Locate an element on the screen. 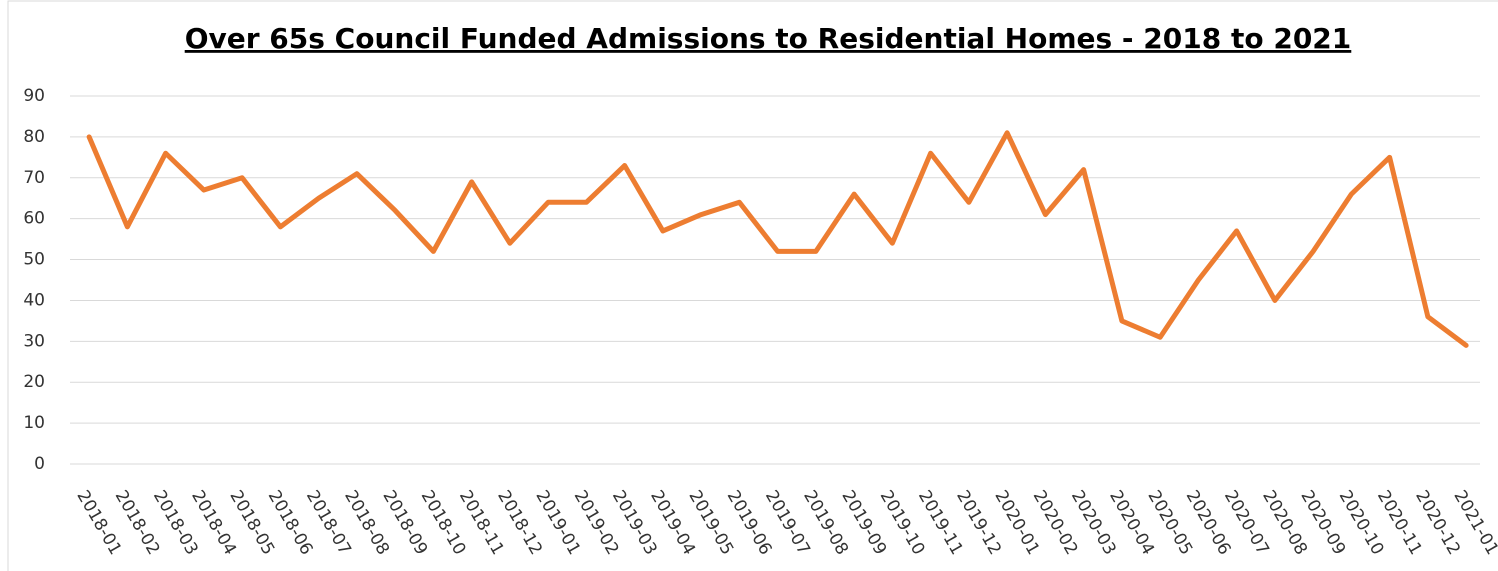  y-tick-label: 0 is located at coordinates (39, 464).